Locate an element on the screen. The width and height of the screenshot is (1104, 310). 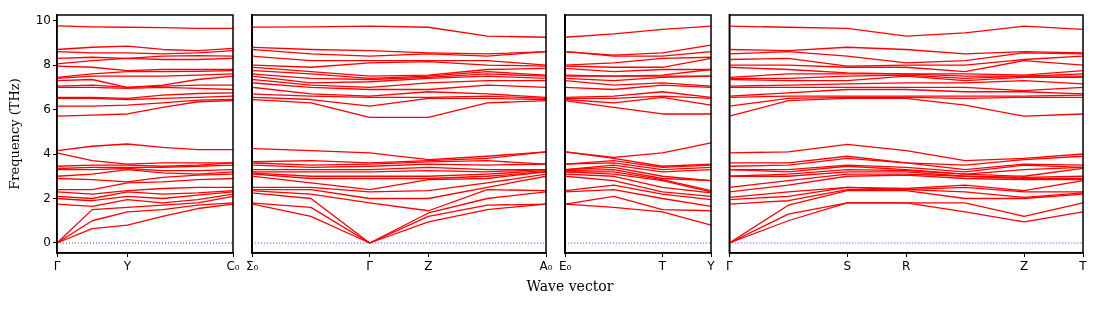
x-tick-label: A₀ is located at coordinates (546, 266).